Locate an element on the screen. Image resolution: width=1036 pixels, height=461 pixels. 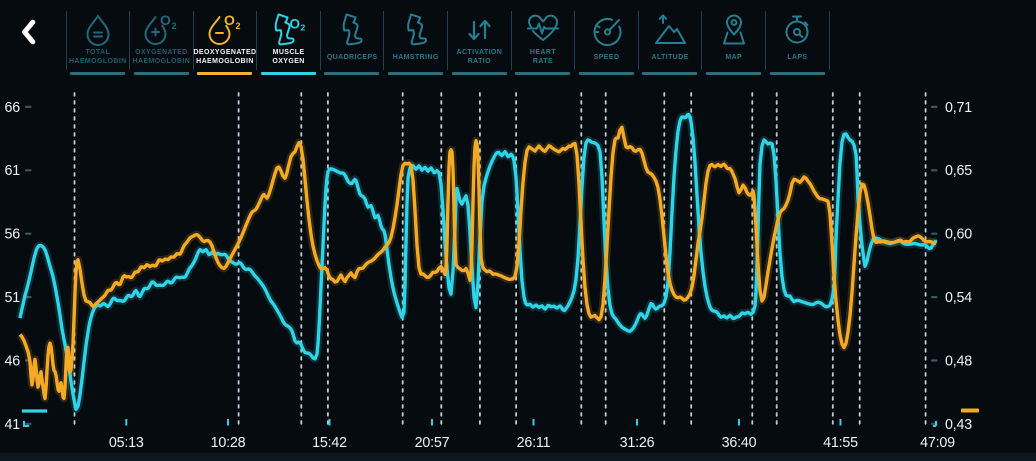
svg-text: 0,60 is located at coordinates (958, 235).